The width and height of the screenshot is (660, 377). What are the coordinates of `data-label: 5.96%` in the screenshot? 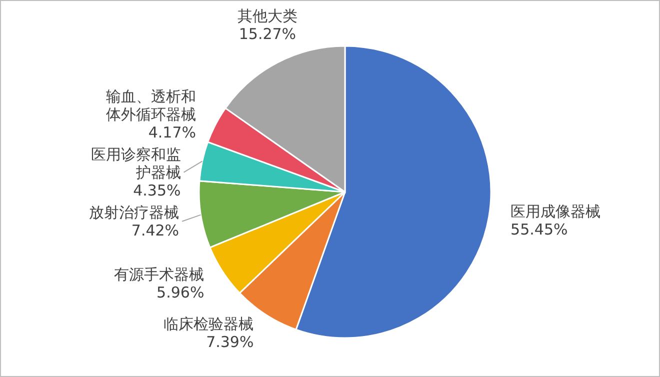 It's located at (180, 293).